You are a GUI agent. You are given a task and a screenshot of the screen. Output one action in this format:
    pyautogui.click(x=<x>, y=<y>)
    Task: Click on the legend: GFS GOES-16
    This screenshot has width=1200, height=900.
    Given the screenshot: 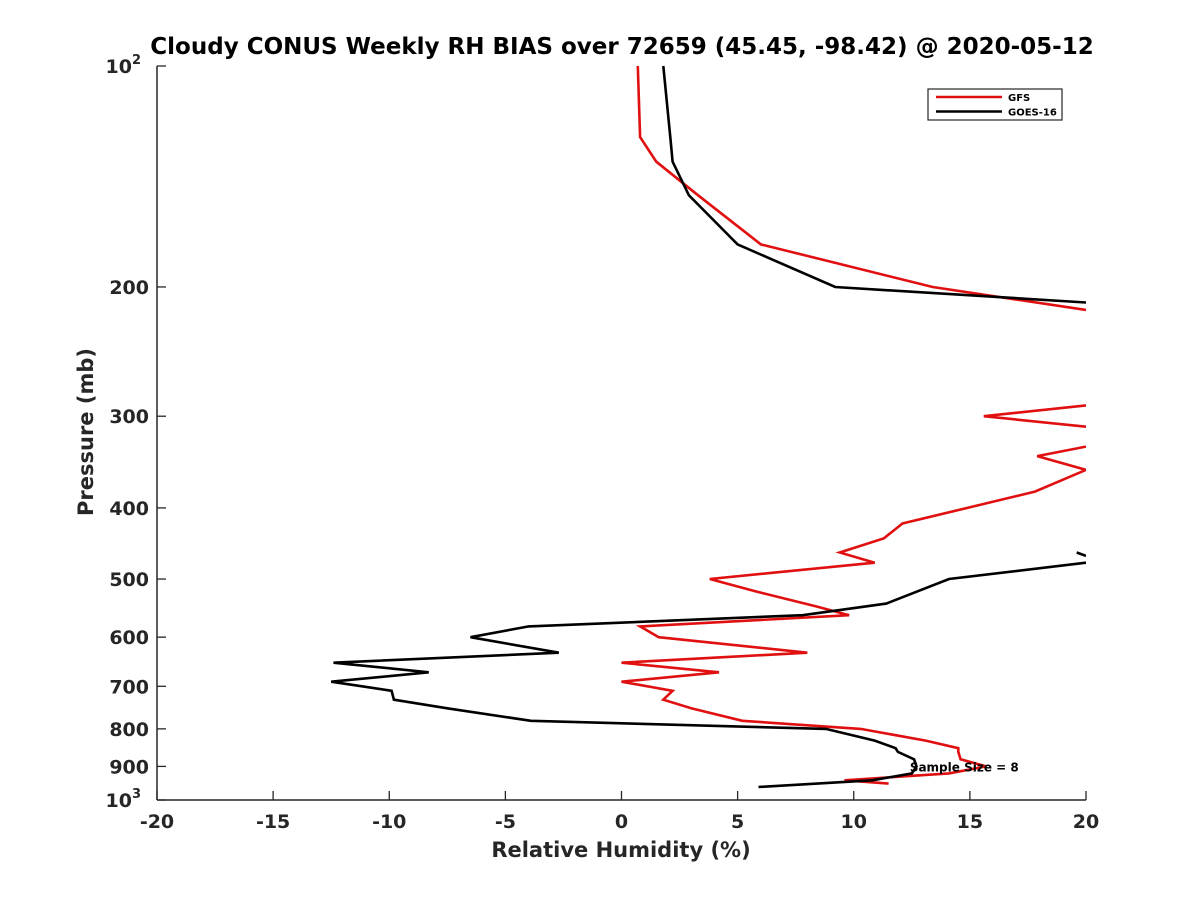 What is the action you would take?
    pyautogui.click(x=995, y=104)
    